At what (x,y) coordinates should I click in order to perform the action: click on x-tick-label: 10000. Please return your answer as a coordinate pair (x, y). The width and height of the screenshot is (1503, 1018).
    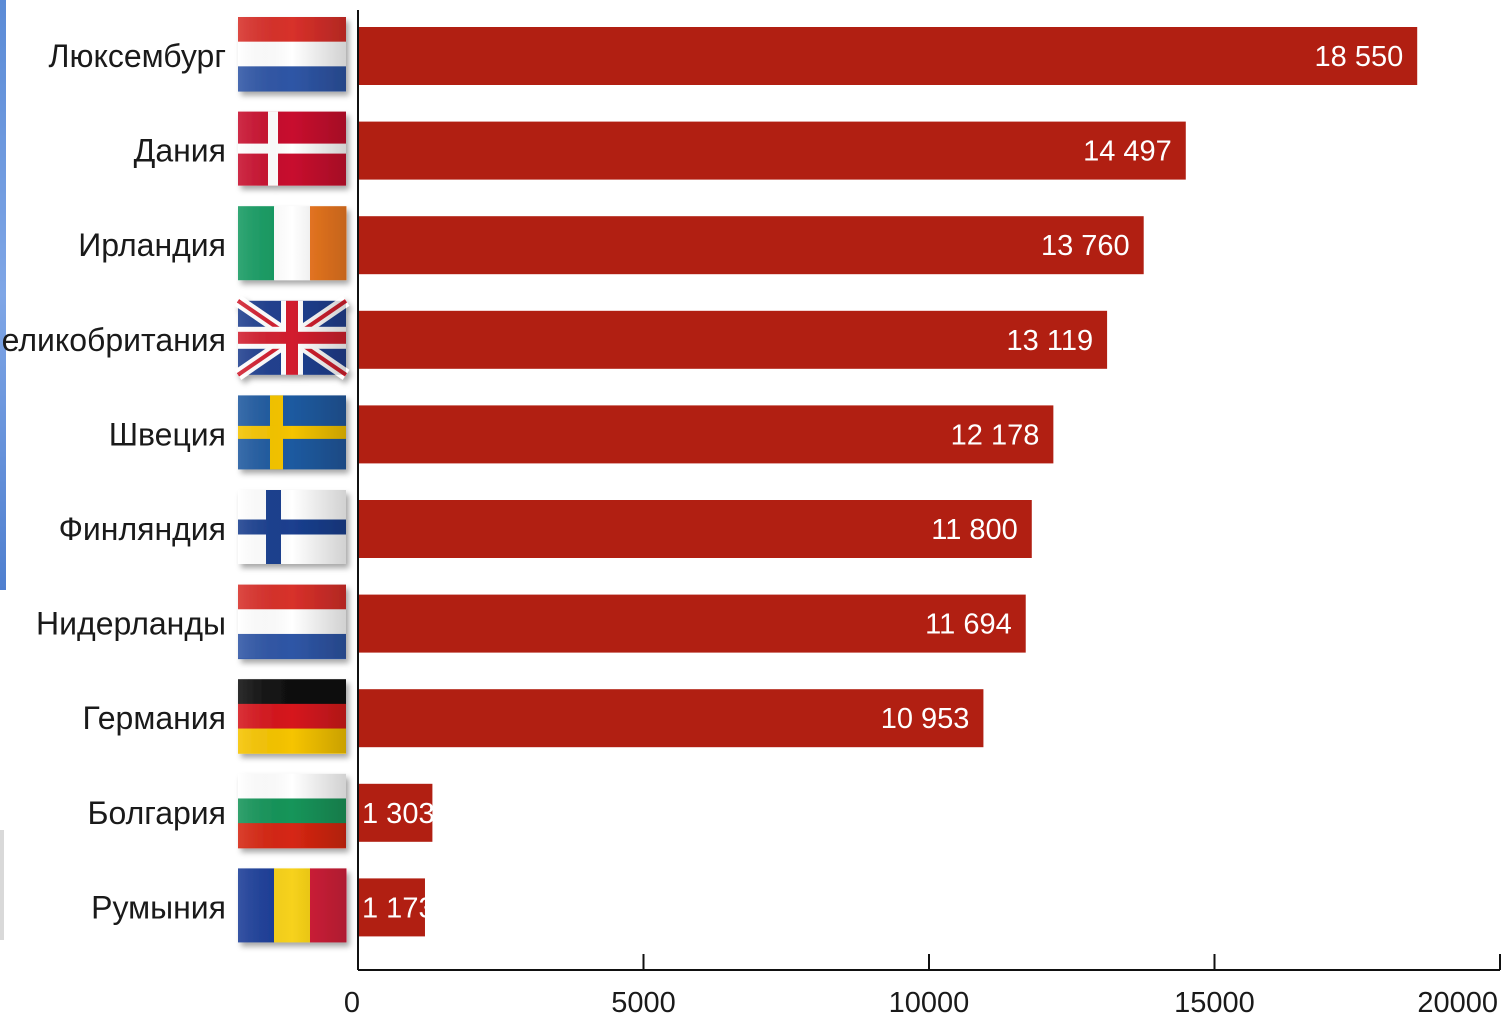
    Looking at the image, I should click on (929, 1002).